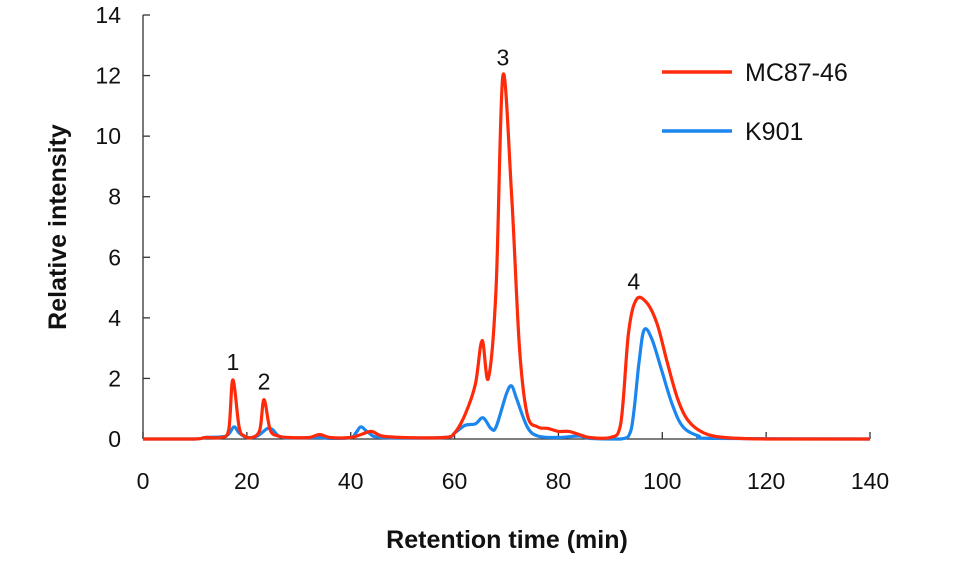 The width and height of the screenshot is (960, 567). Describe the element at coordinates (559, 481) in the screenshot. I see `x-tick-label: 80` at that location.